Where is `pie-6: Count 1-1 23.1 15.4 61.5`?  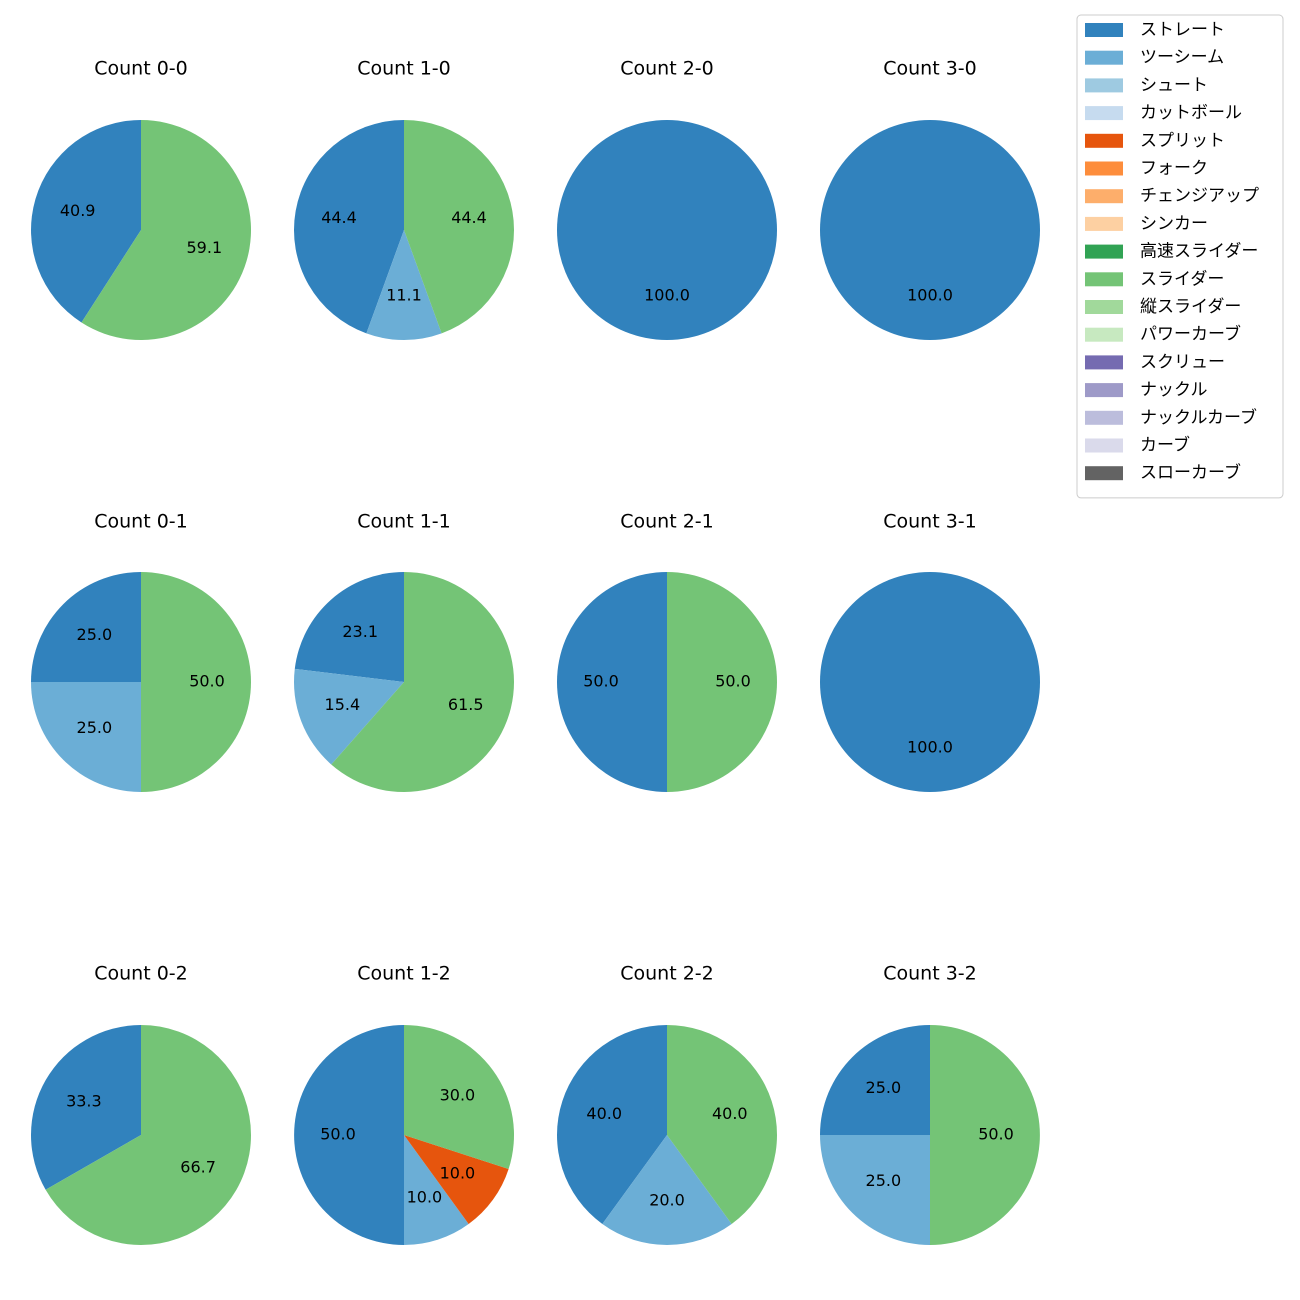
pie-6: Count 1-1 23.1 15.4 61.5 is located at coordinates (404, 651).